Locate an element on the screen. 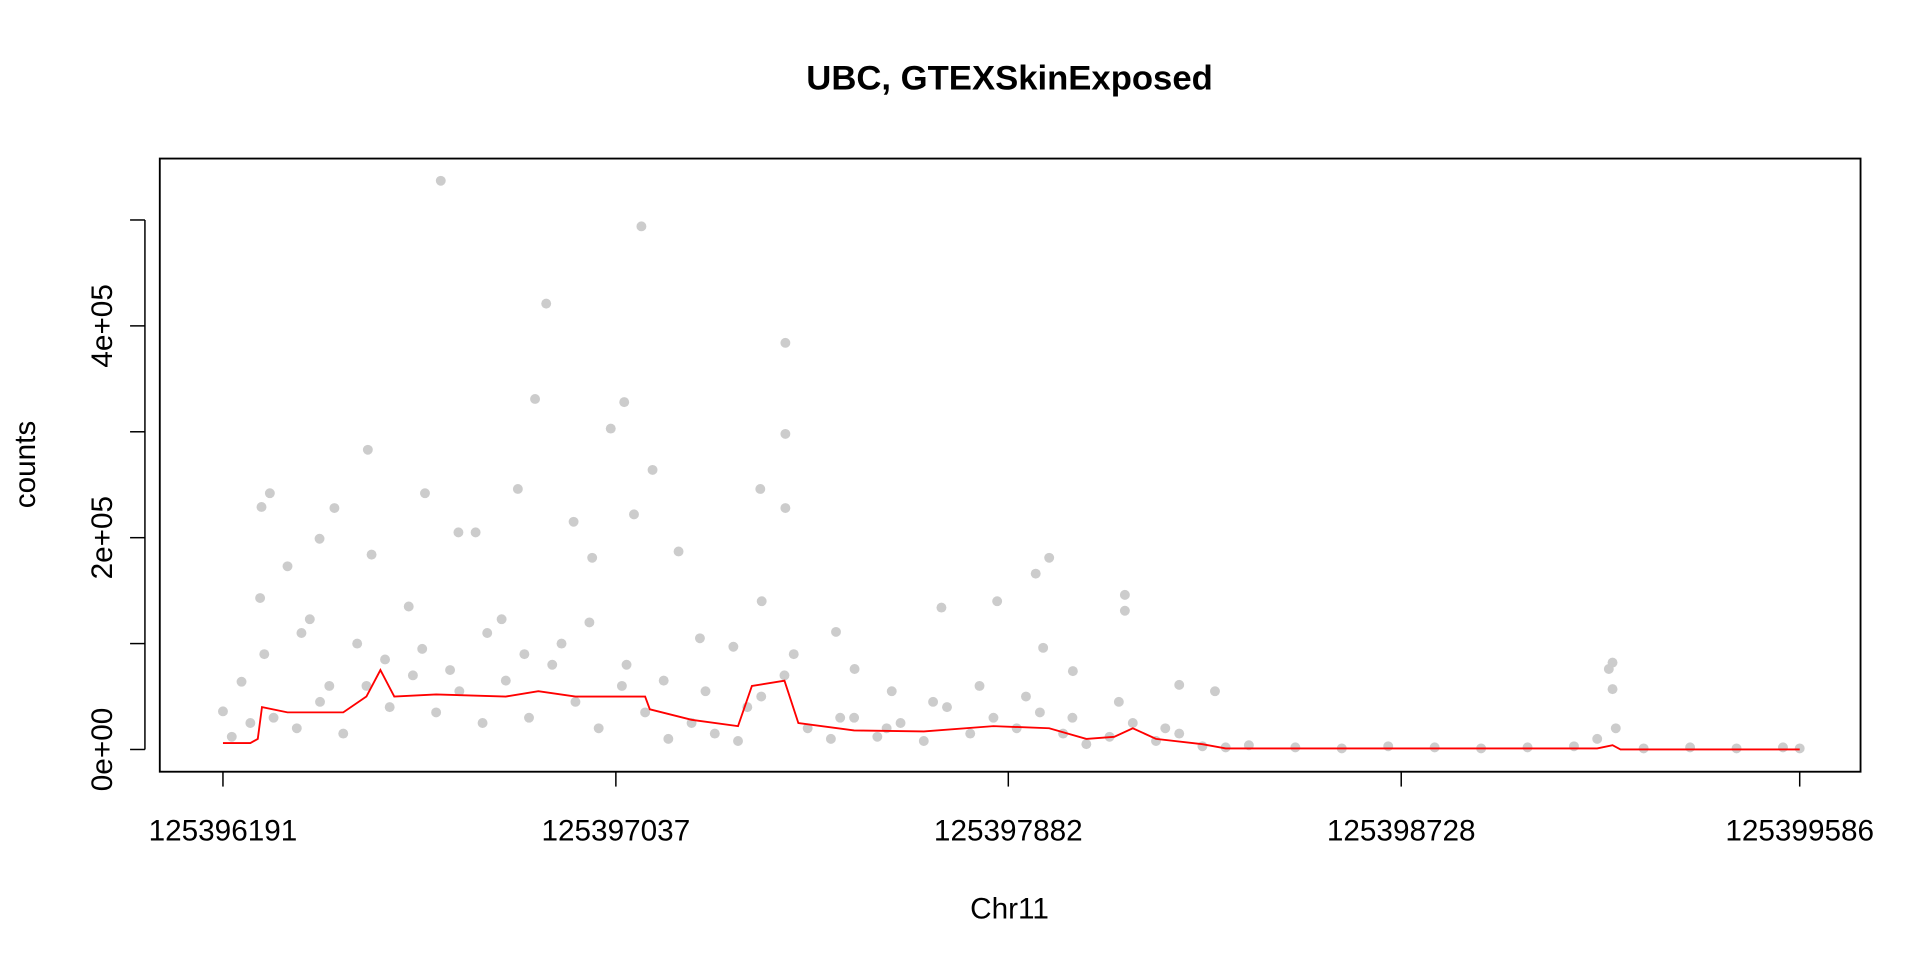 This screenshot has width=1920, height=960. y-axis-label: counts is located at coordinates (25, 465).